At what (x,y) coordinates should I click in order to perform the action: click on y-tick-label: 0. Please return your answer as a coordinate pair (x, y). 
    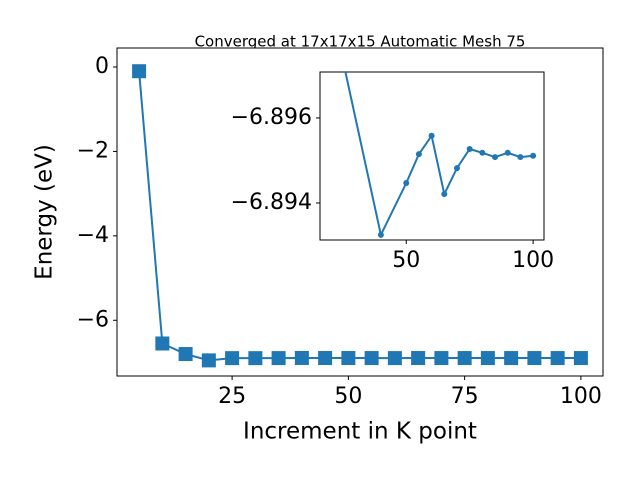
    Looking at the image, I should click on (102, 66).